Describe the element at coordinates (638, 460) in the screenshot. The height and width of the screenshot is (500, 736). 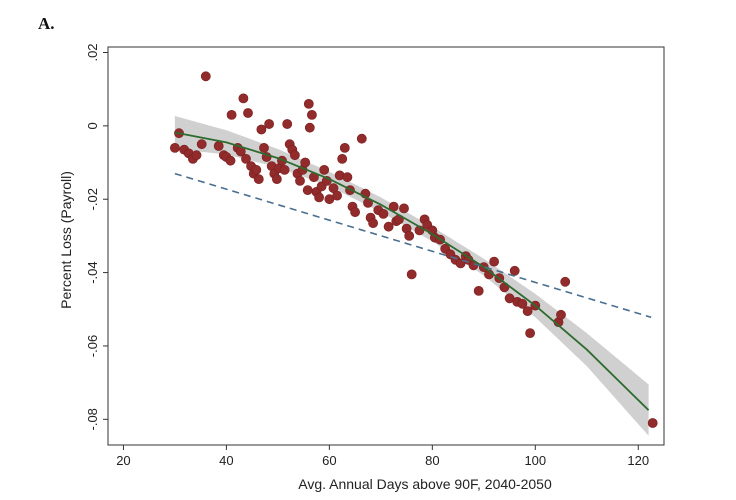
I see `x-tick-label-120: 120` at that location.